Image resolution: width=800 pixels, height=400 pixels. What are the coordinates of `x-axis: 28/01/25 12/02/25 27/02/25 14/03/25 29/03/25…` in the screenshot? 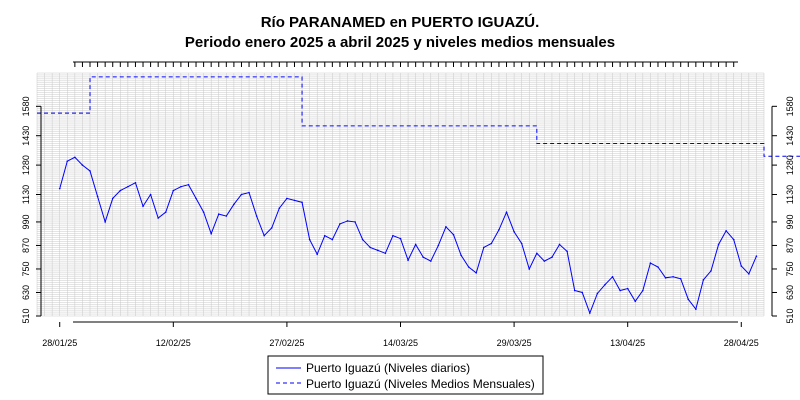 It's located at (400, 335).